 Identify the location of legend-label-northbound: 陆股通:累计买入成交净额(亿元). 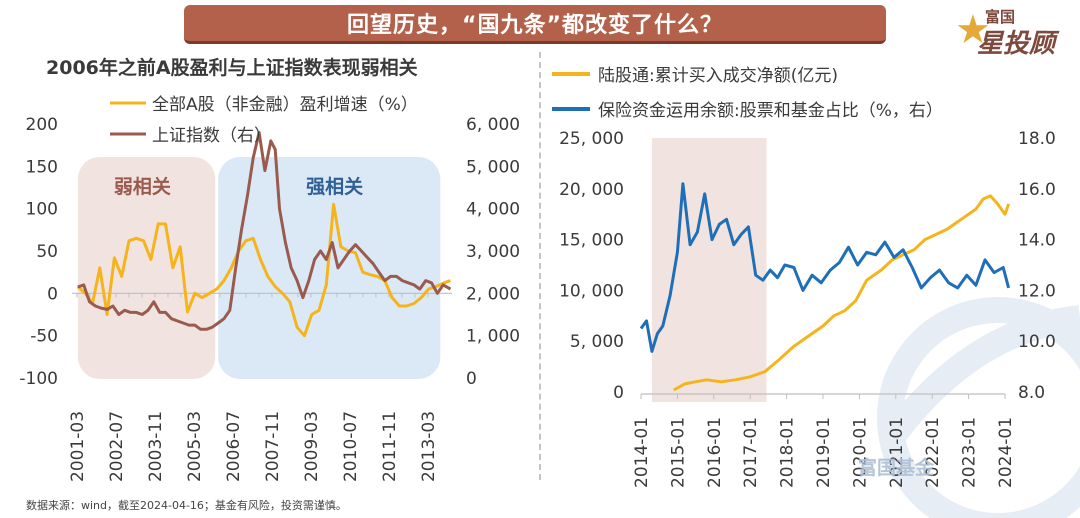
(718, 76).